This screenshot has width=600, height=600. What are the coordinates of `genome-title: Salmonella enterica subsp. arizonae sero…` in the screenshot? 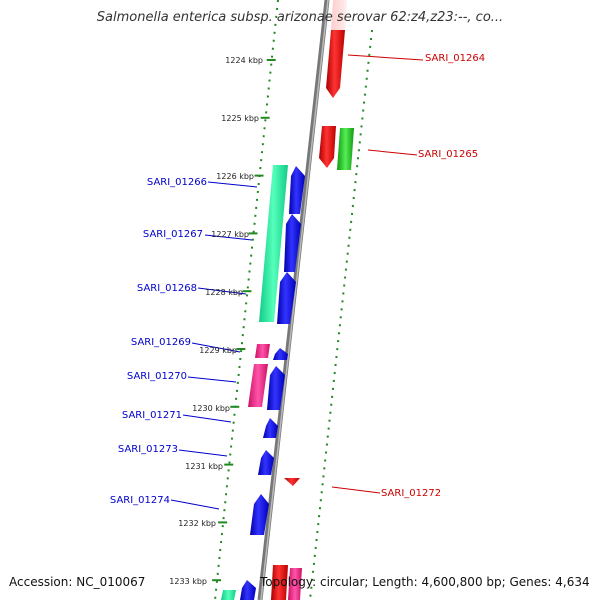 It's located at (300, 17).